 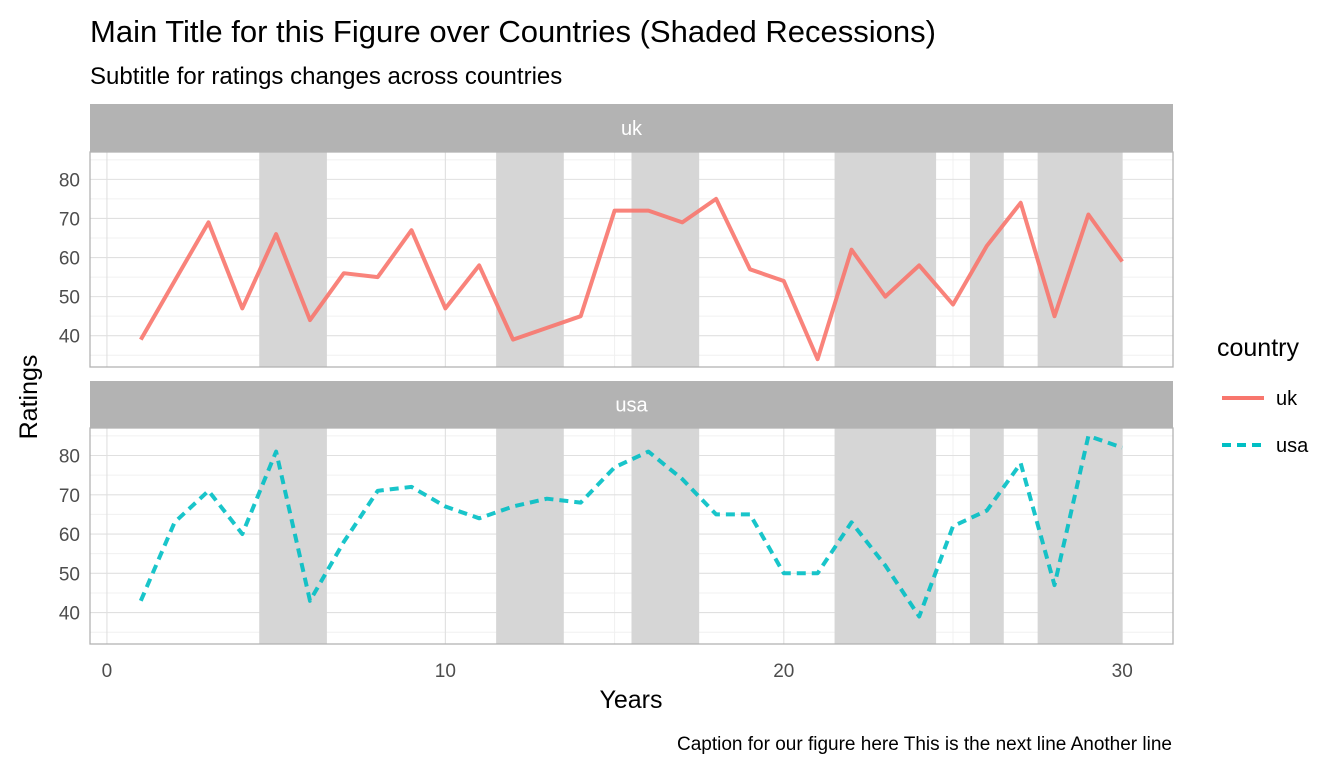 I want to click on y-axis-title: Ratings, so click(x=29, y=397).